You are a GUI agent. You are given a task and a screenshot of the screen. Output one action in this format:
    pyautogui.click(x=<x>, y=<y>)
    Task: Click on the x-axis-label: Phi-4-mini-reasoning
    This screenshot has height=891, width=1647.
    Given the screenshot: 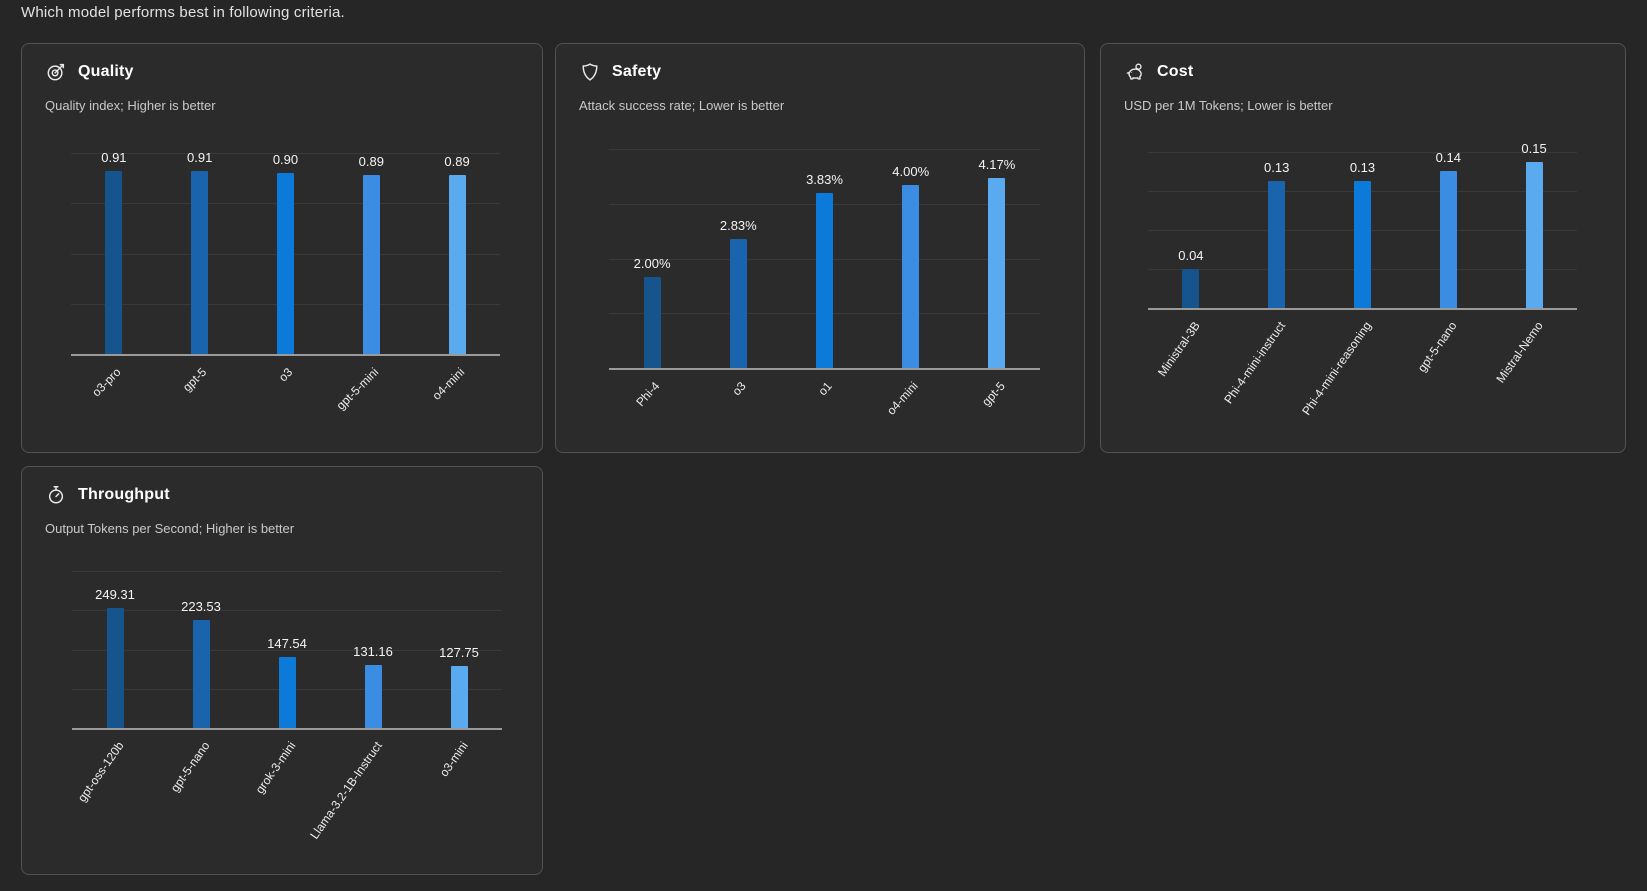 What is the action you would take?
    pyautogui.click(x=1336, y=368)
    